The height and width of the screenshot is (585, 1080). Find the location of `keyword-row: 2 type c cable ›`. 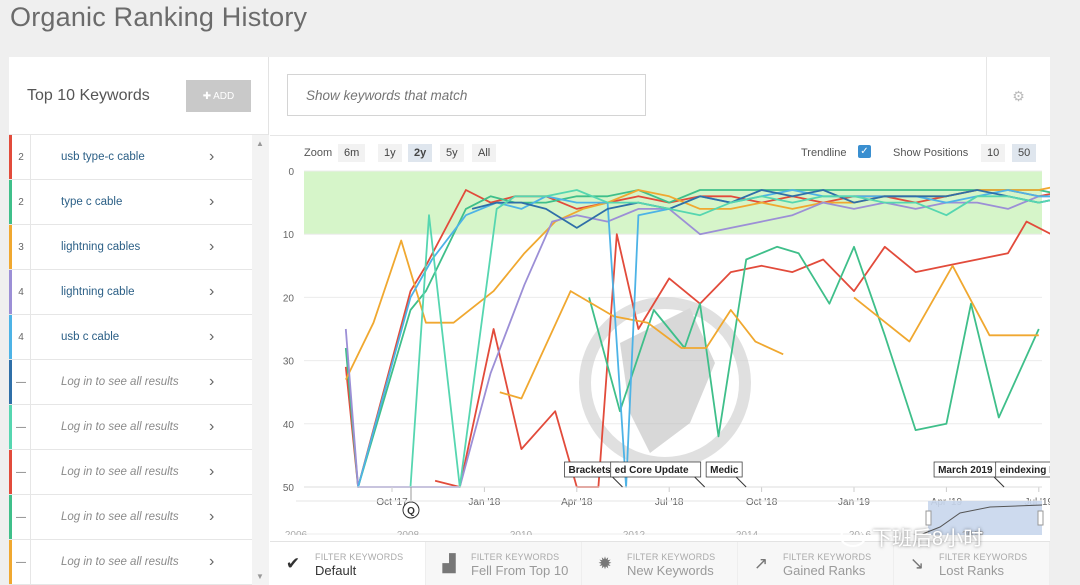

keyword-row: 2 type c cable › is located at coordinates (139, 202).